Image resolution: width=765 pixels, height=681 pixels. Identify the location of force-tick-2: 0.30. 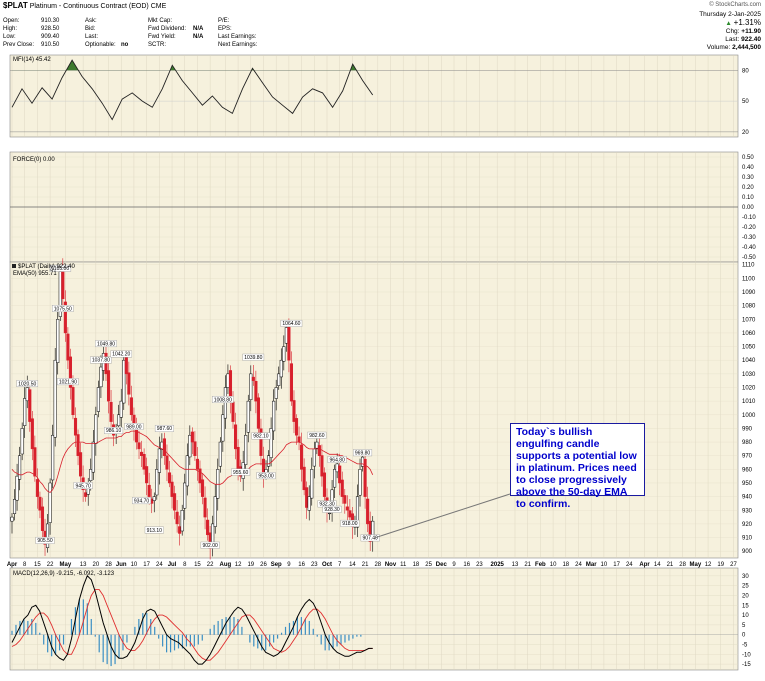
(748, 178).